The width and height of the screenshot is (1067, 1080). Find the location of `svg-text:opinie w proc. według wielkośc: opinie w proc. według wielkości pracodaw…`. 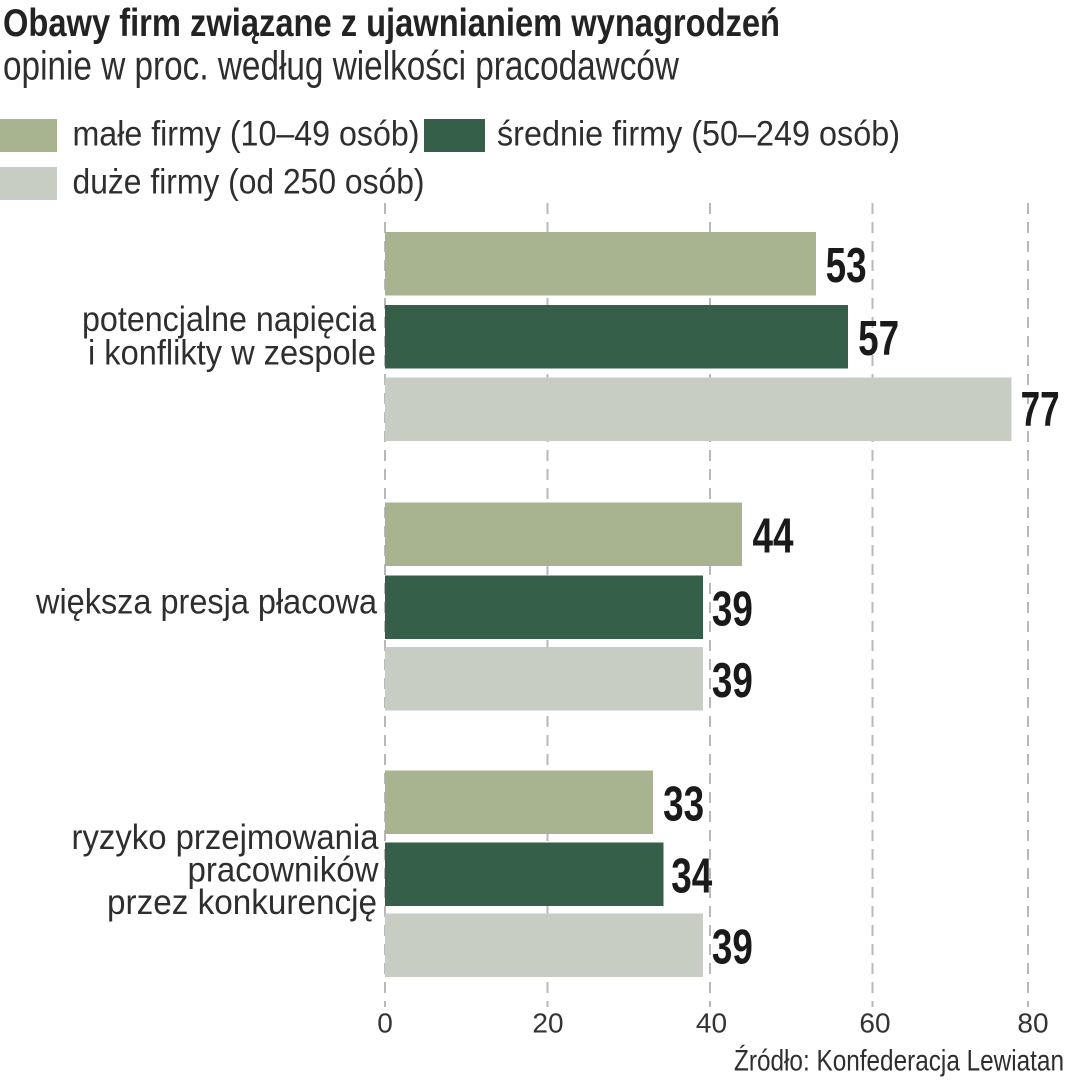

svg-text:opinie w proc. według wielkośc: opinie w proc. według wielkości pracodaw… is located at coordinates (341, 66).